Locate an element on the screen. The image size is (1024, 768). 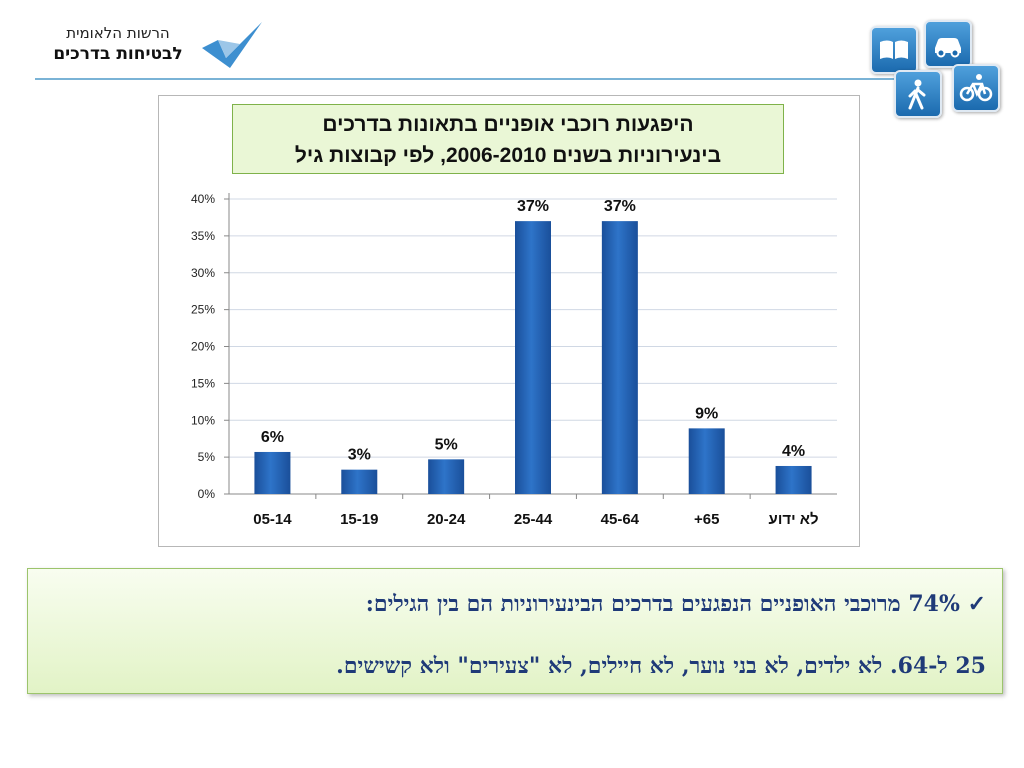
book-icon is located at coordinates (894, 50).